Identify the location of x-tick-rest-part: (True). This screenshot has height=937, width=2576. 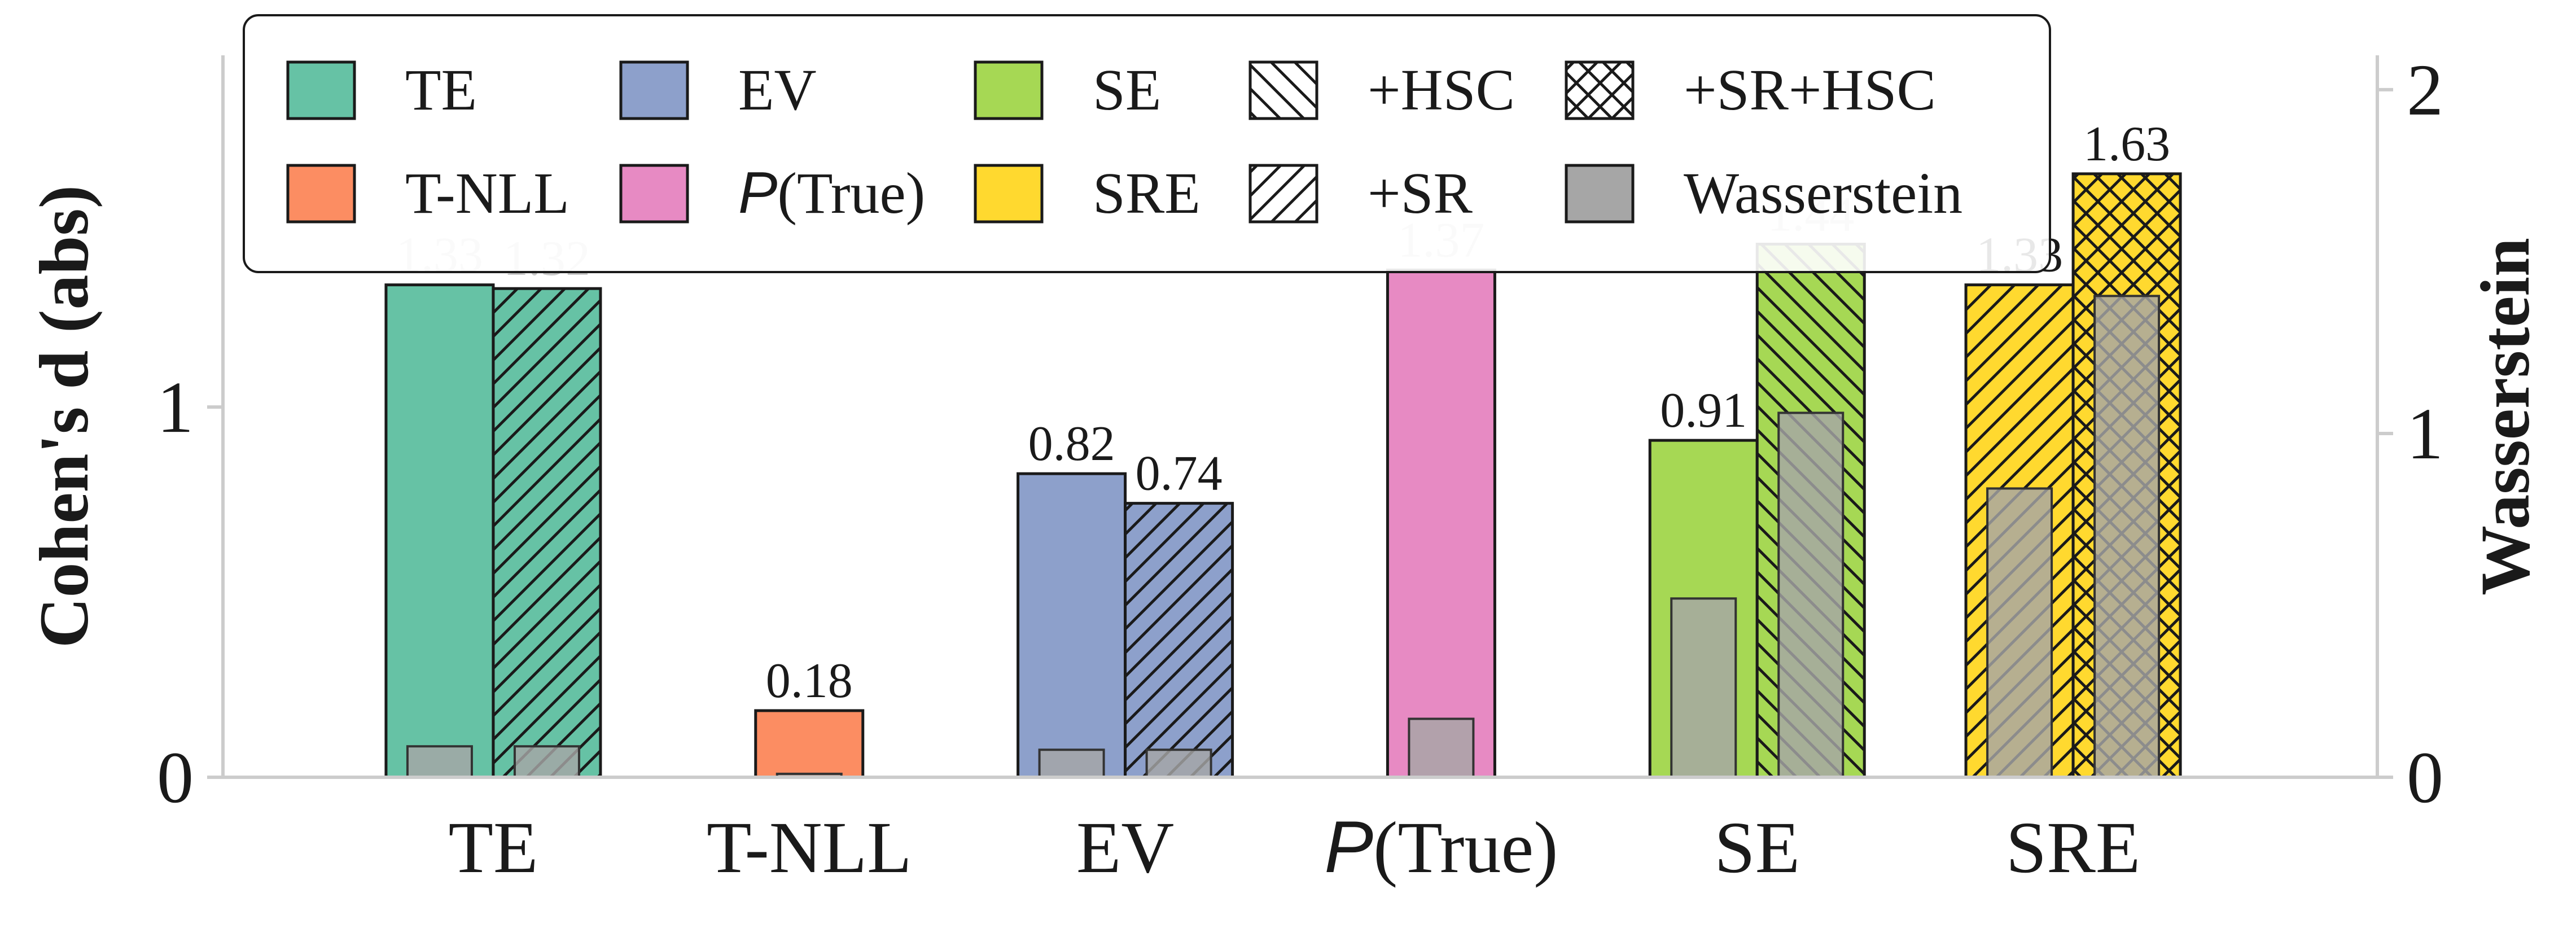
(1465, 847).